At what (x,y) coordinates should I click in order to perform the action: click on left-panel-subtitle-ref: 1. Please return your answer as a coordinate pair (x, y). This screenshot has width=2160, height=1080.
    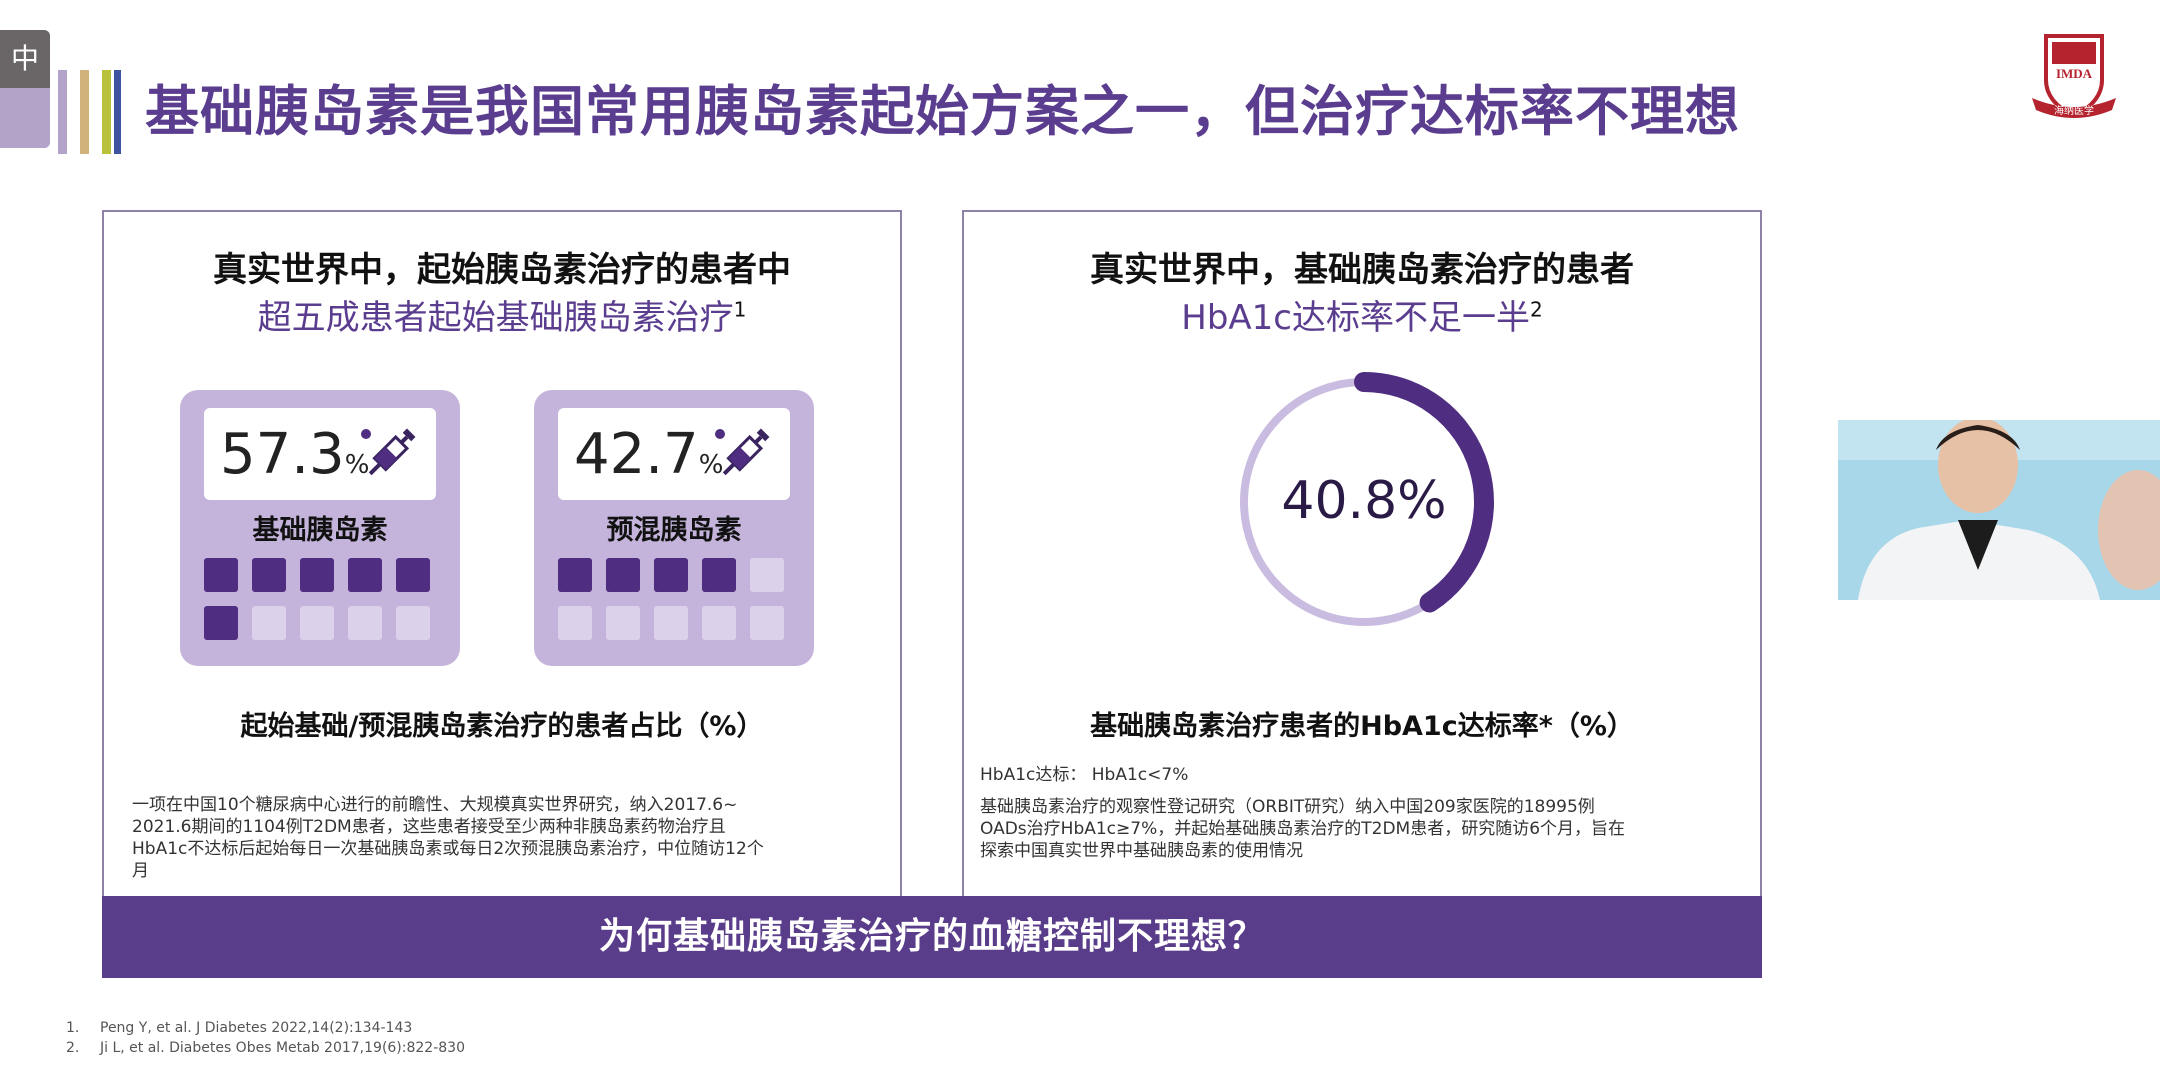
    Looking at the image, I should click on (740, 309).